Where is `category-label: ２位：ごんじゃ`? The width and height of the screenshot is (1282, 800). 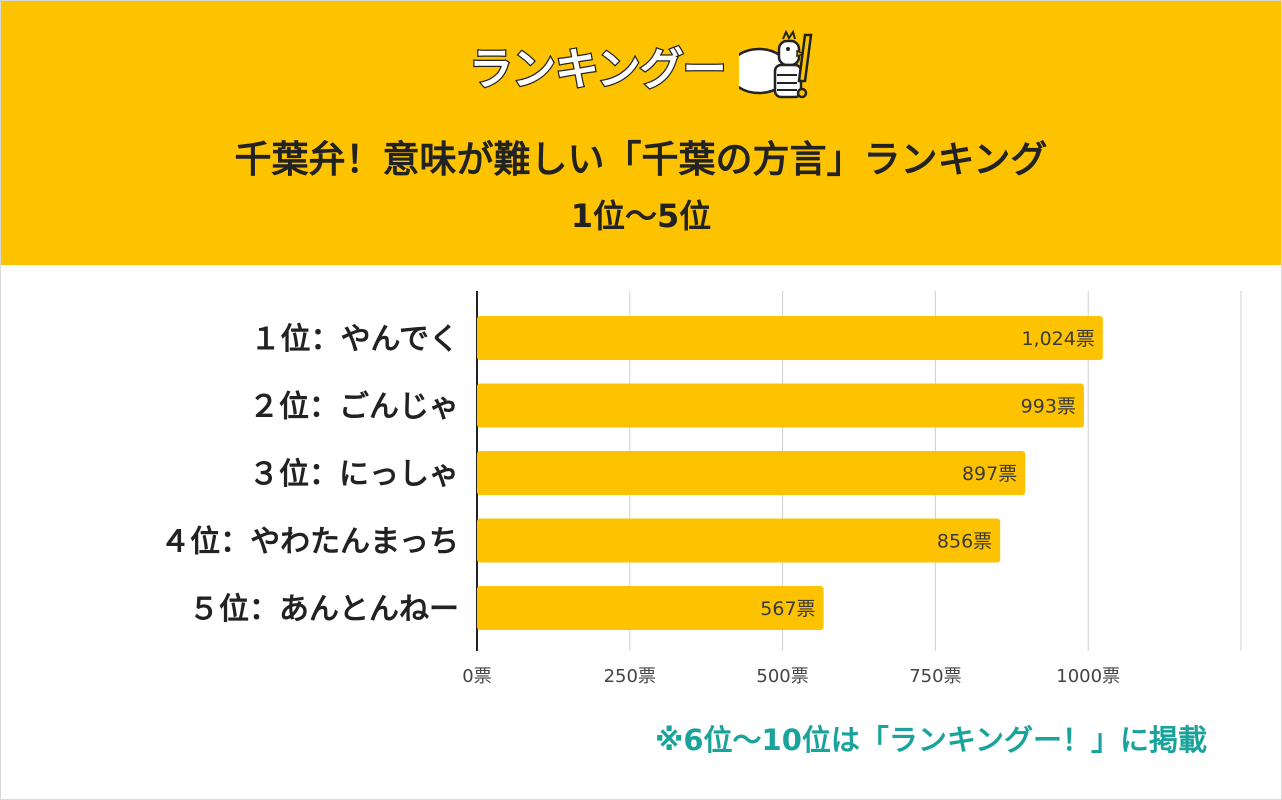
category-label: ２位：ごんじゃ is located at coordinates (354, 407).